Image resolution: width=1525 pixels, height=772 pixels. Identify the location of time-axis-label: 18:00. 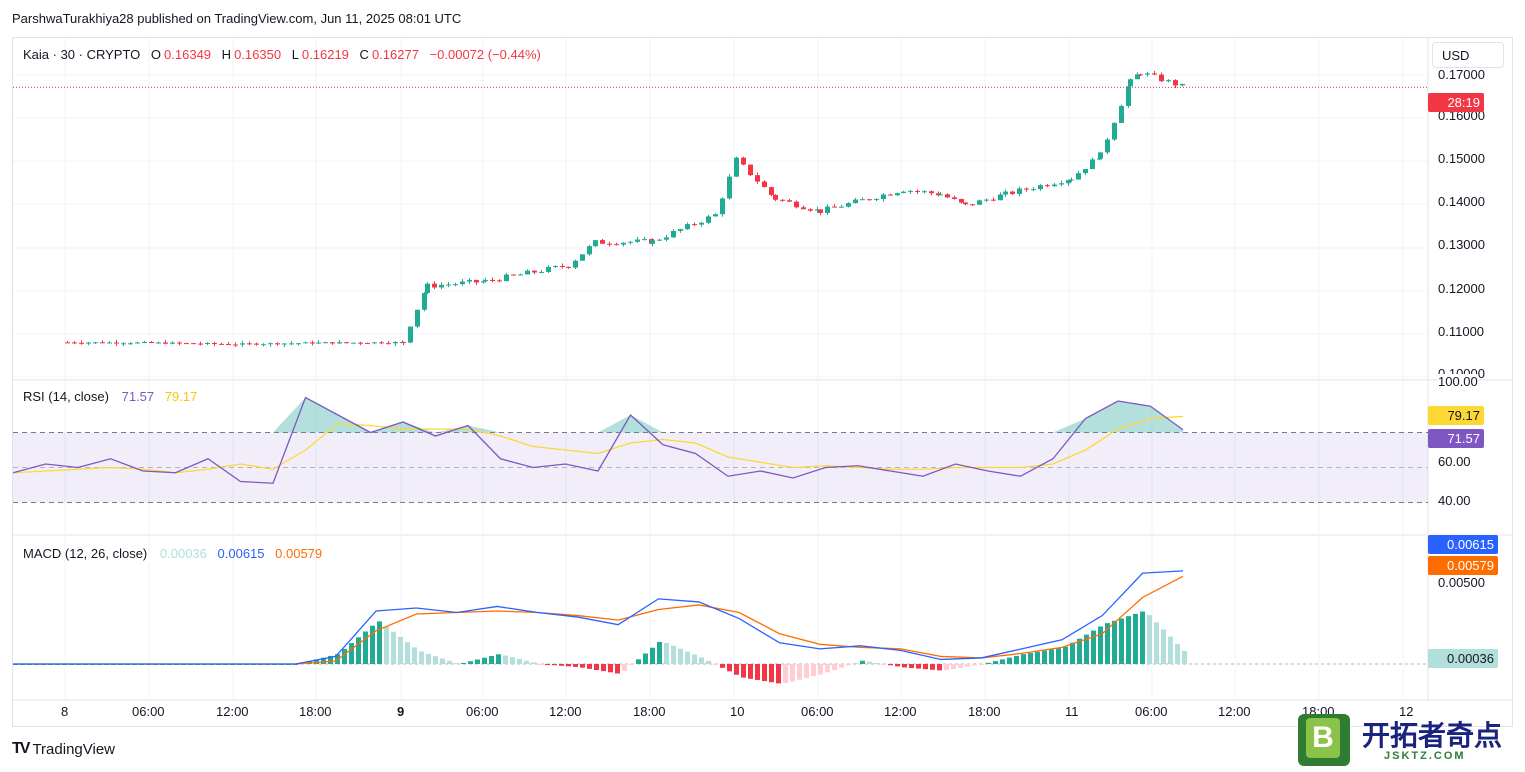
(984, 711).